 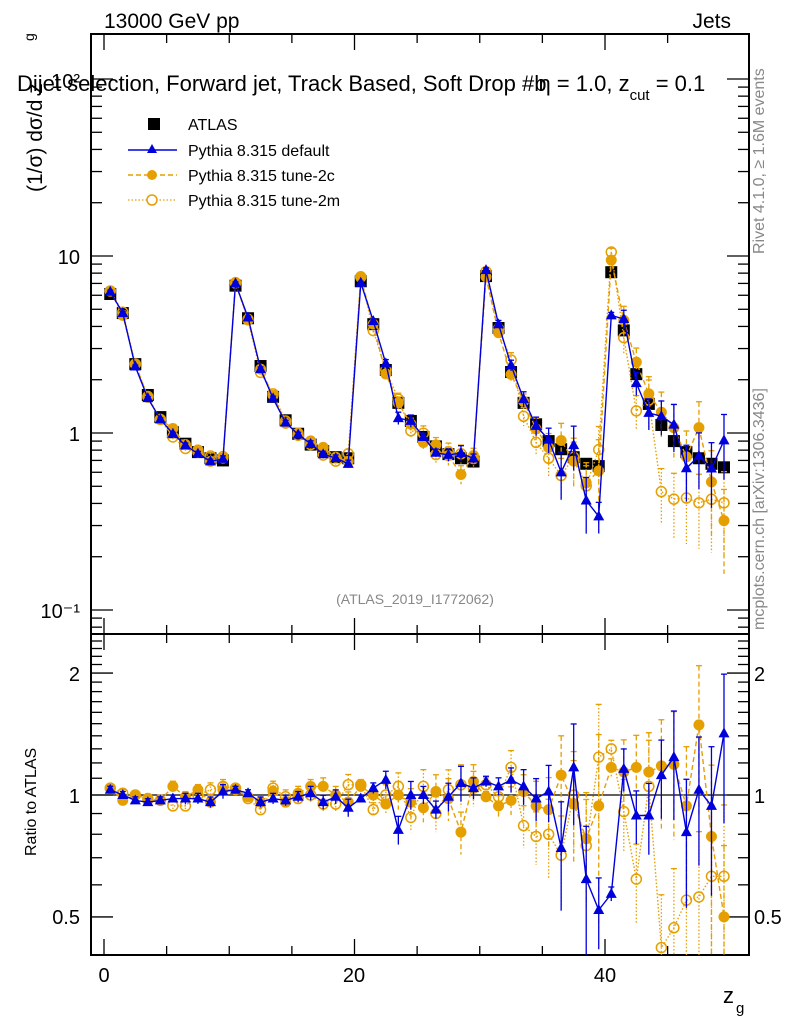 What do you see at coordinates (583, 83) in the screenshot?
I see `plot-title-beta: η = 1.0, z` at bounding box center [583, 83].